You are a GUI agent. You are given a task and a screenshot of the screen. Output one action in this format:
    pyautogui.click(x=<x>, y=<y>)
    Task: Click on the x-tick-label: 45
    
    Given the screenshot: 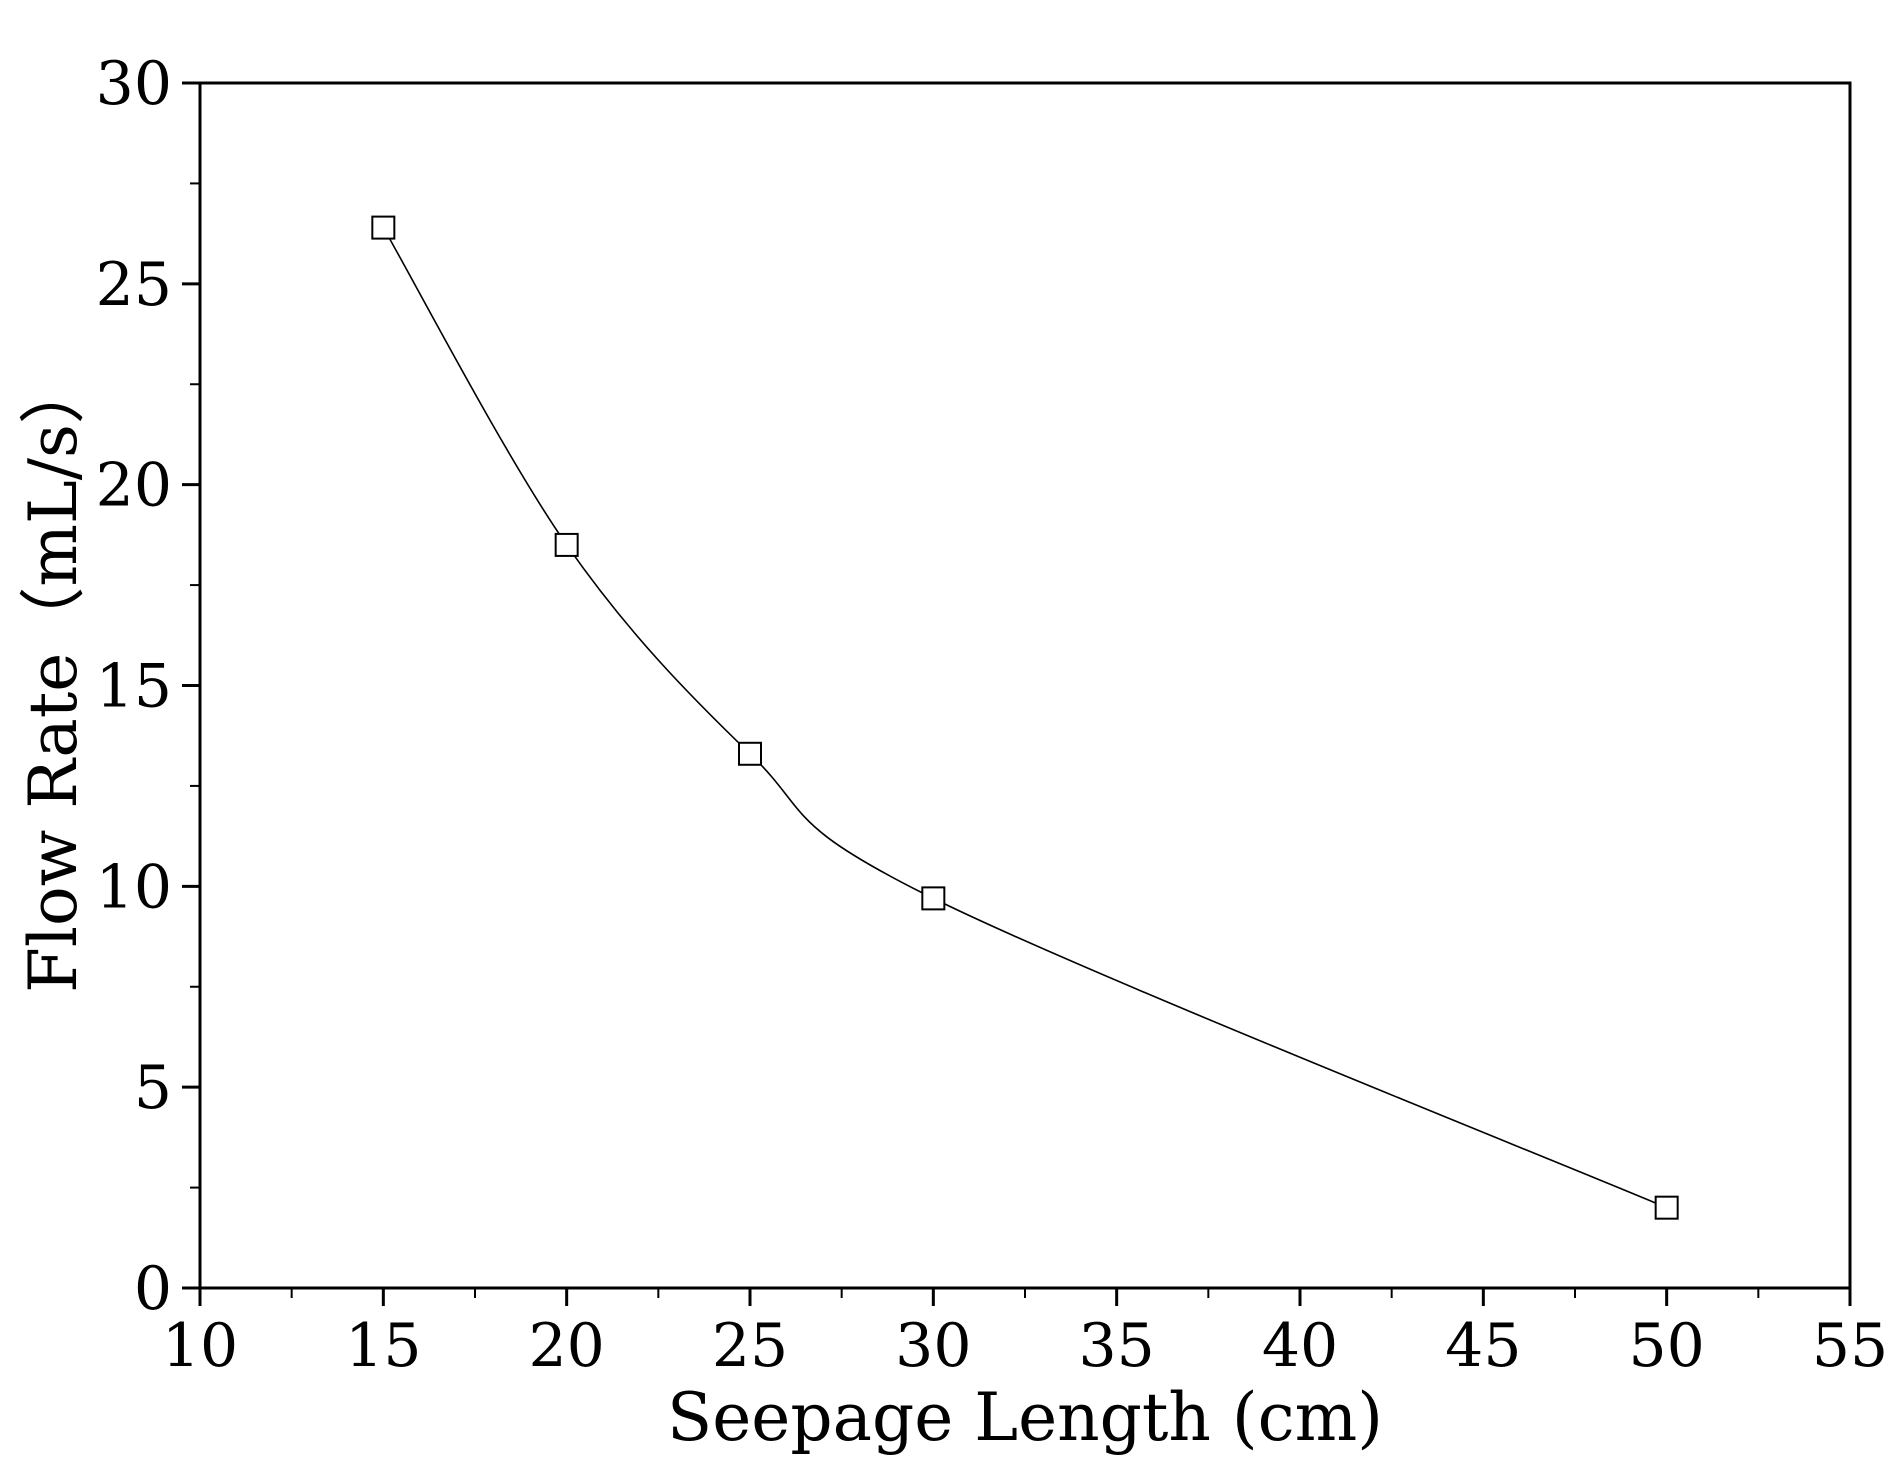 What is the action you would take?
    pyautogui.click(x=1483, y=1346)
    